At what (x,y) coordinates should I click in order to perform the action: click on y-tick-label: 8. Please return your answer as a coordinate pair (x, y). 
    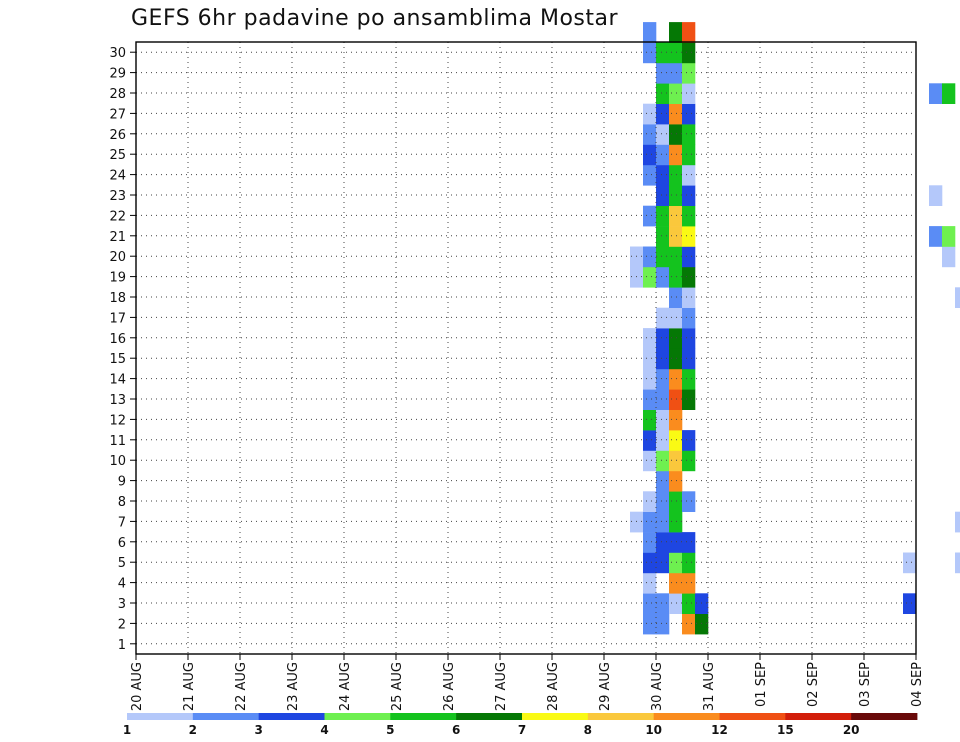
    Looking at the image, I should click on (122, 502).